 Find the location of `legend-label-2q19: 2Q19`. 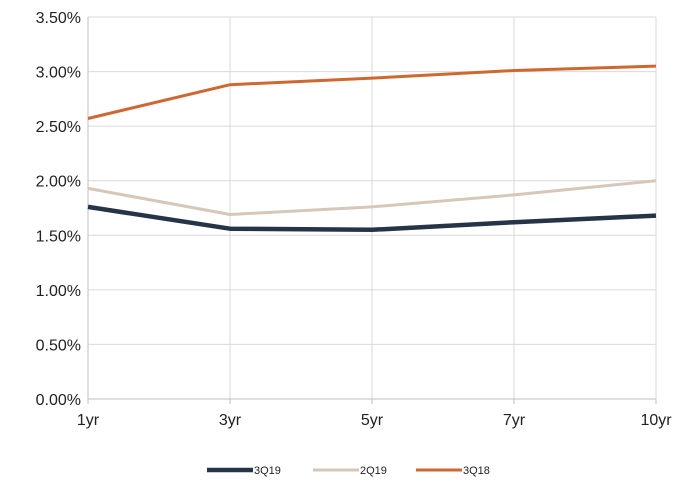

legend-label-2q19: 2Q19 is located at coordinates (373, 471).